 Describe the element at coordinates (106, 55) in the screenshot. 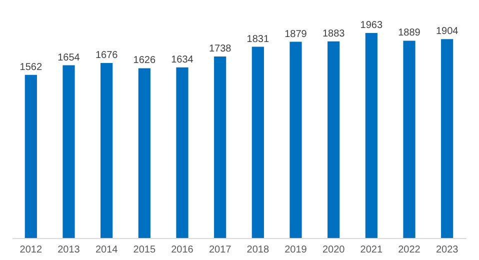

I see `data-label: 1676` at that location.